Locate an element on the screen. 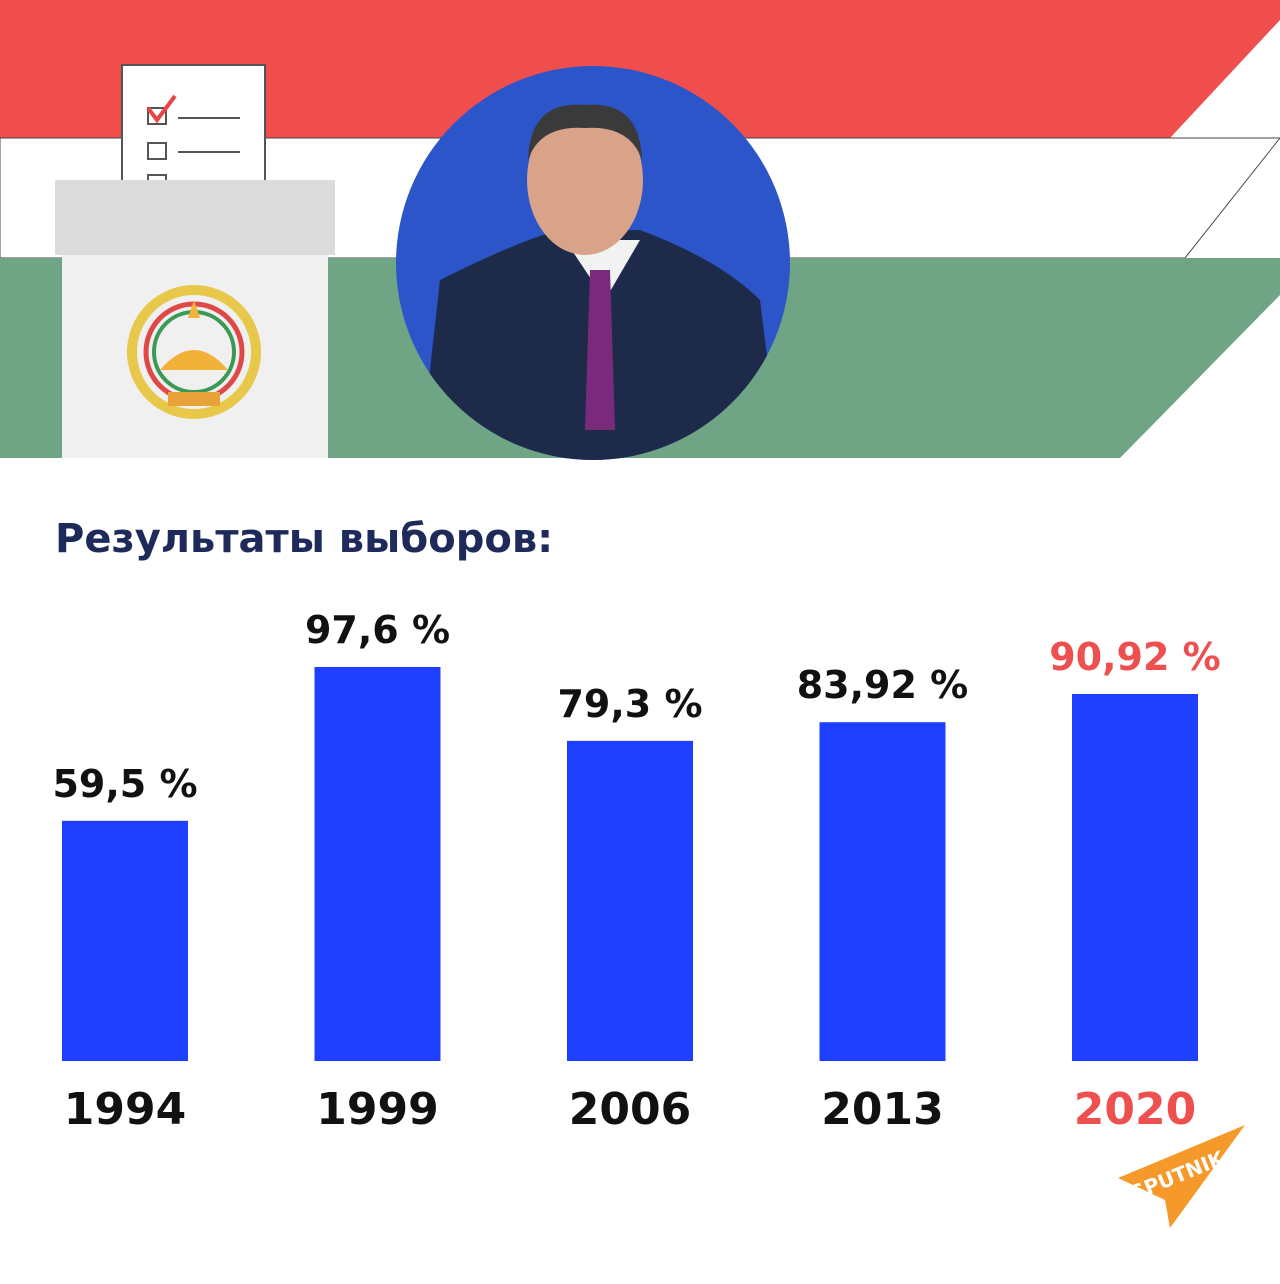 Image resolution: width=1280 pixels, height=1284 pixels. ballot-box-top is located at coordinates (195, 217).